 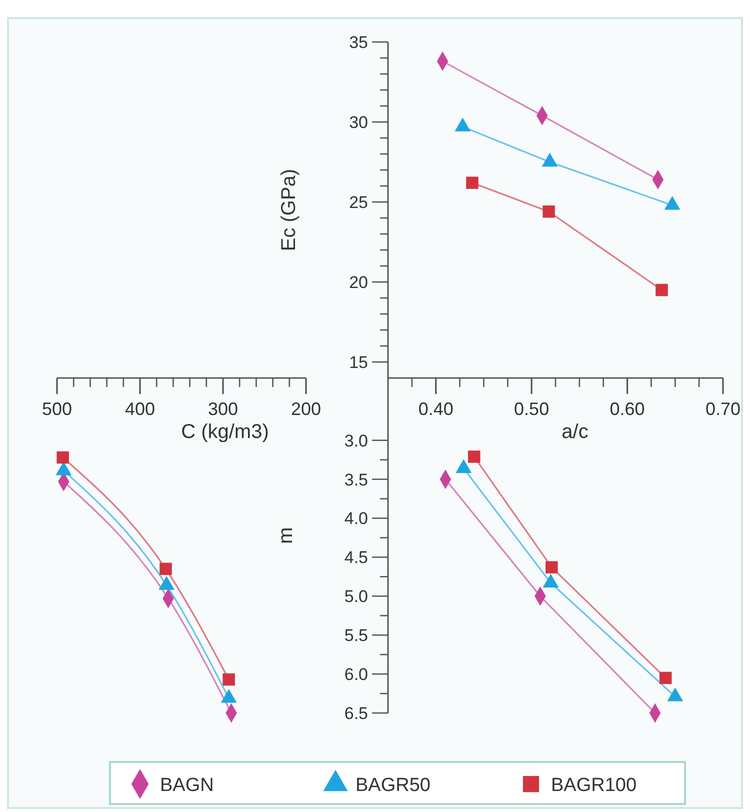 I want to click on y-axis-title: Ec (GPa), so click(x=289, y=210).